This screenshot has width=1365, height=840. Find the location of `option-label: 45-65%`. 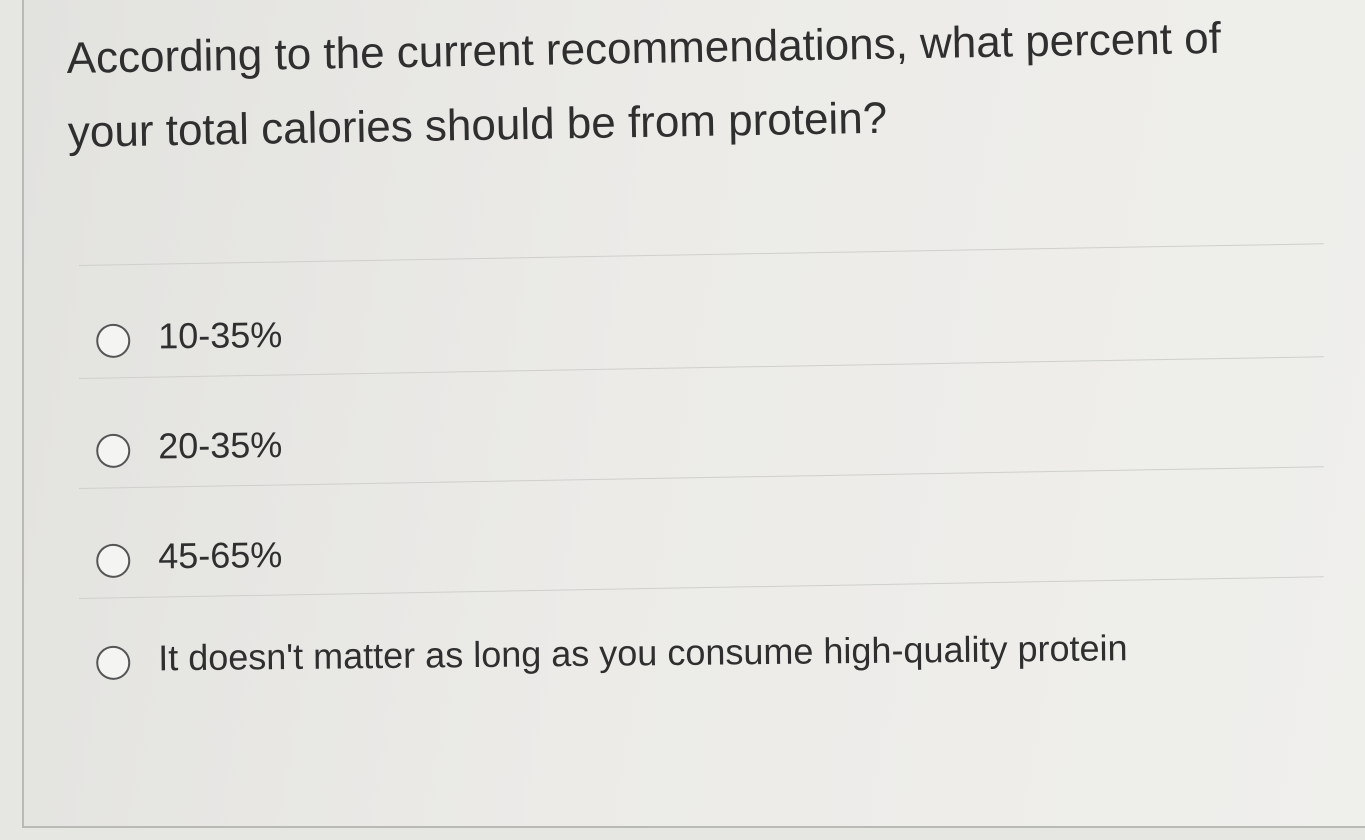

option-label: 45-65% is located at coordinates (220, 555).